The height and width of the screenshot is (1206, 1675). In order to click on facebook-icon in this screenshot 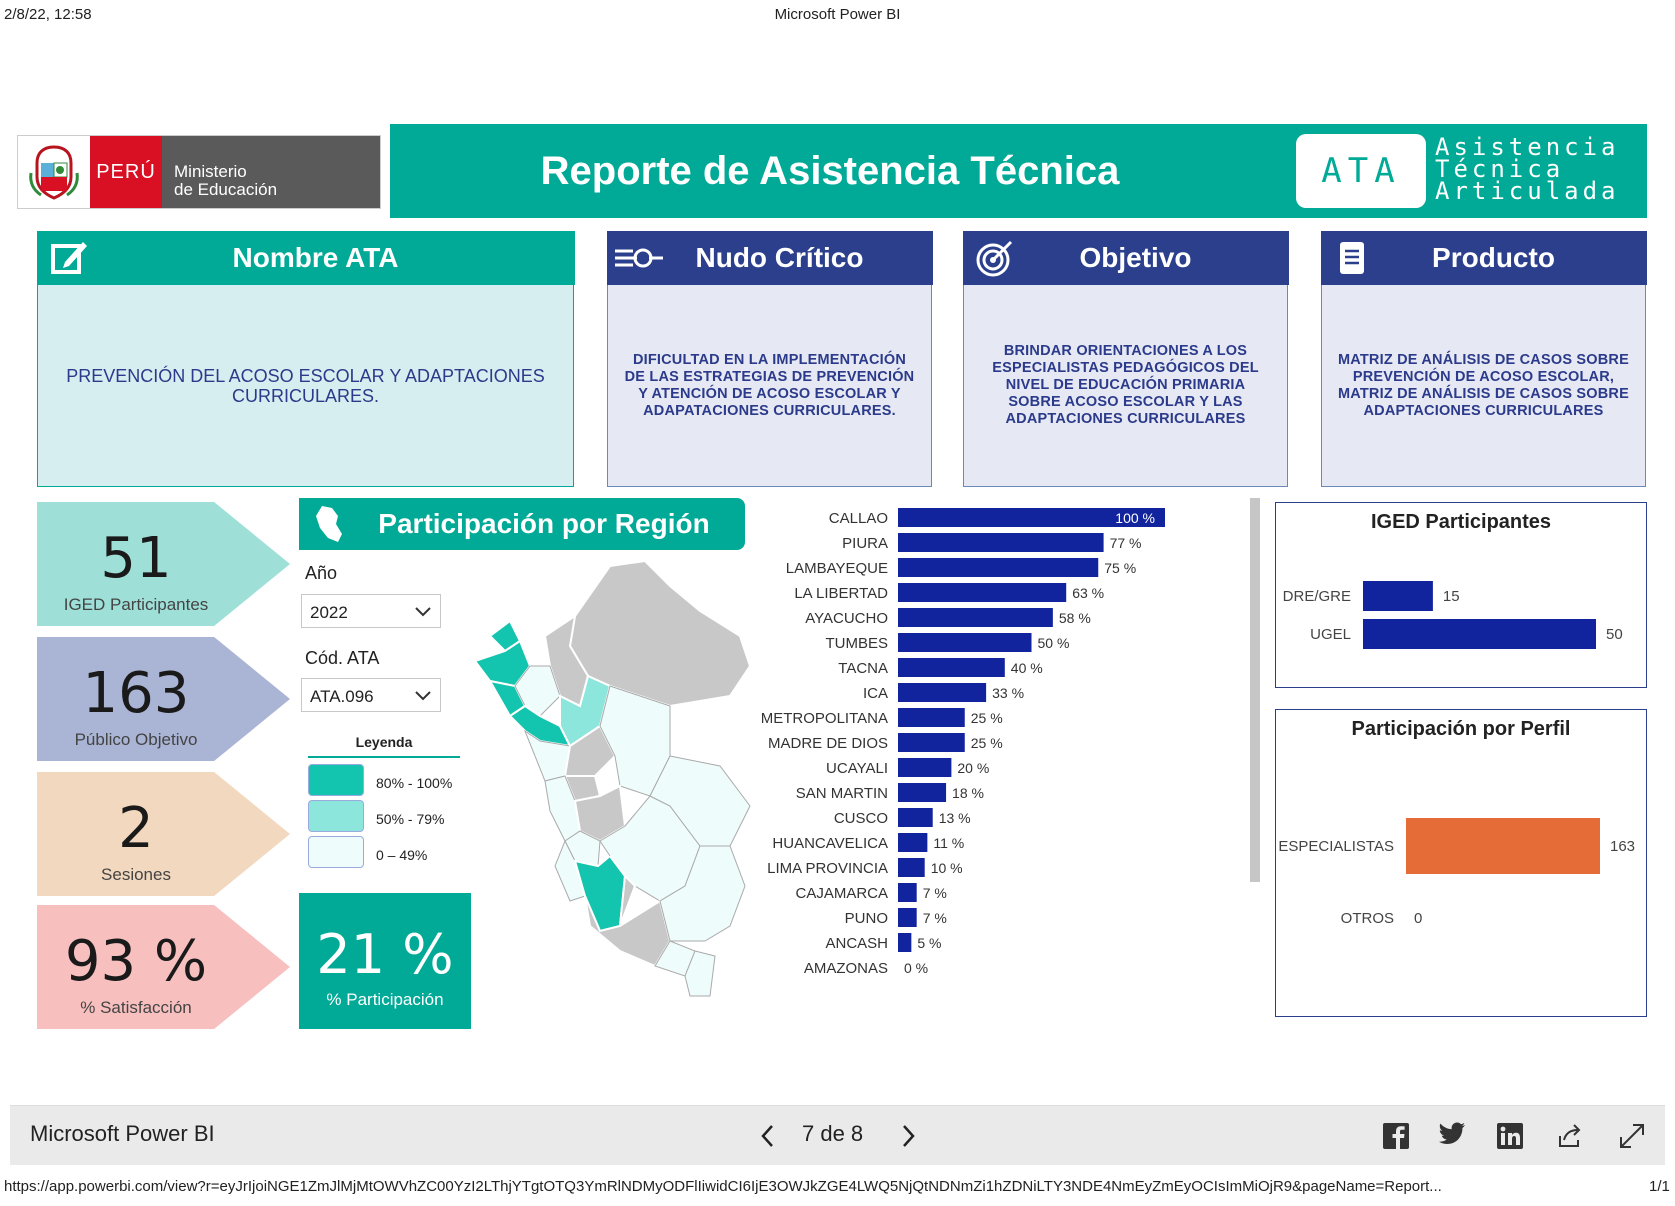, I will do `click(1396, 1138)`.